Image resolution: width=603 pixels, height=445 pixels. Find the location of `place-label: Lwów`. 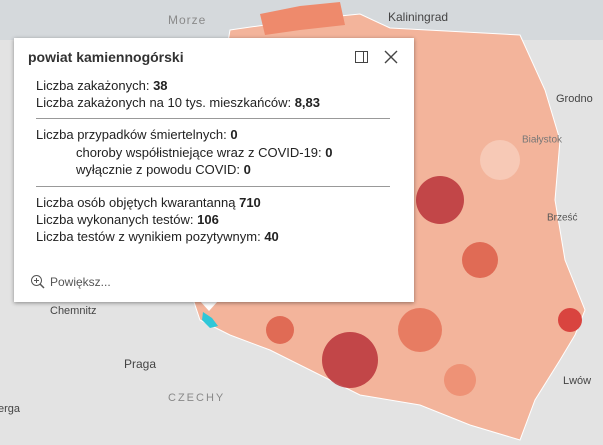

place-label: Lwów is located at coordinates (577, 381).